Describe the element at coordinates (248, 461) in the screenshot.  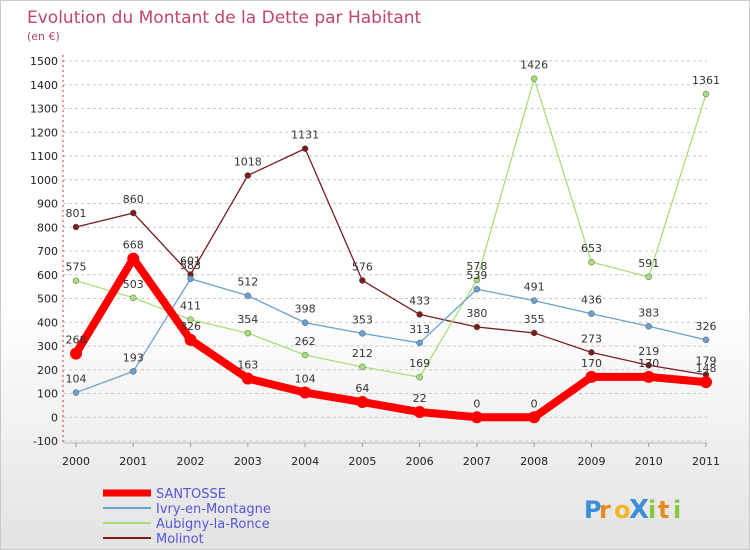
I see `x-tick-label: 2003` at that location.